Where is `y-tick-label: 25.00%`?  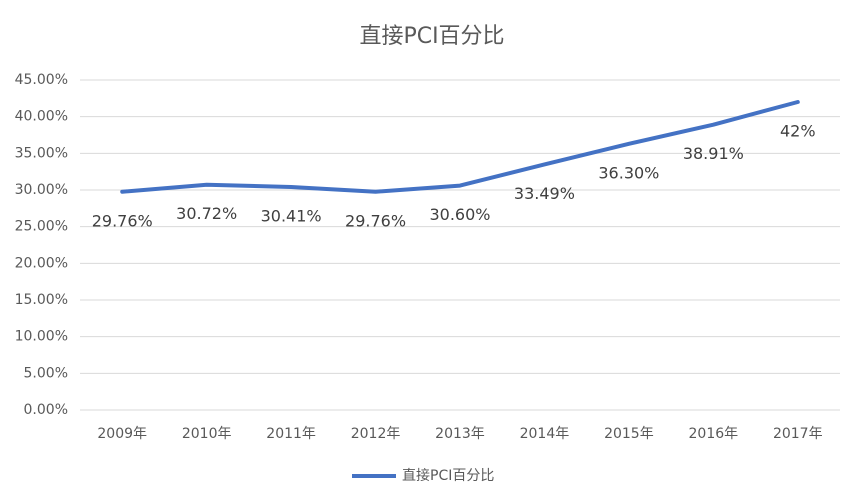 y-tick-label: 25.00% is located at coordinates (41, 227).